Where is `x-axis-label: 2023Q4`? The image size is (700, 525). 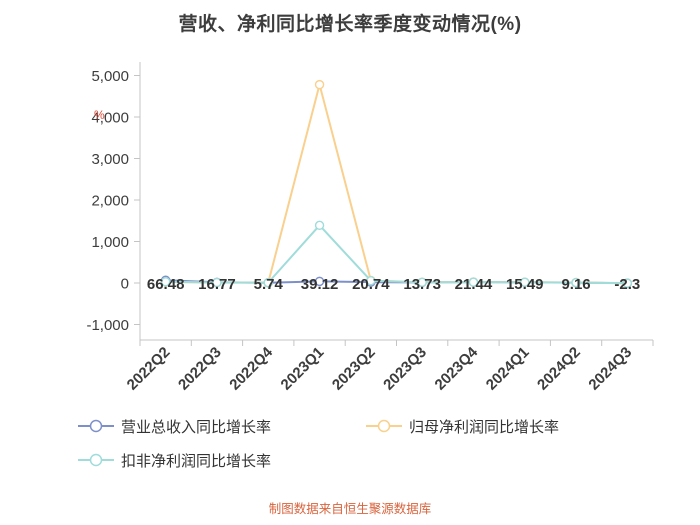 x-axis-label: 2023Q4 is located at coordinates (457, 368).